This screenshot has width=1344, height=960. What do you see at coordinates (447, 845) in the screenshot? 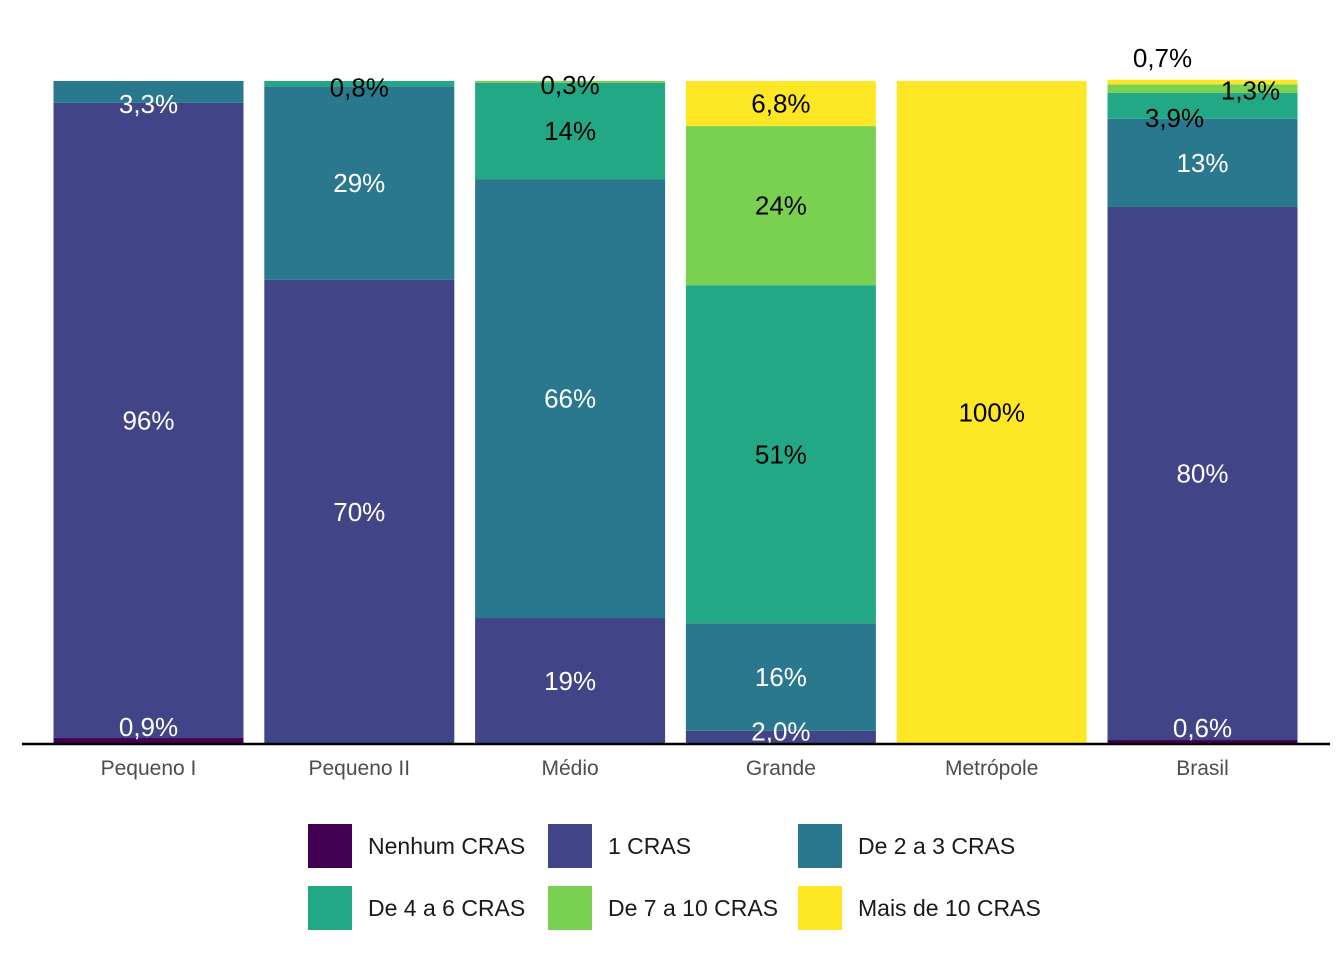
I see `legend-label: Nenhum CRAS` at bounding box center [447, 845].